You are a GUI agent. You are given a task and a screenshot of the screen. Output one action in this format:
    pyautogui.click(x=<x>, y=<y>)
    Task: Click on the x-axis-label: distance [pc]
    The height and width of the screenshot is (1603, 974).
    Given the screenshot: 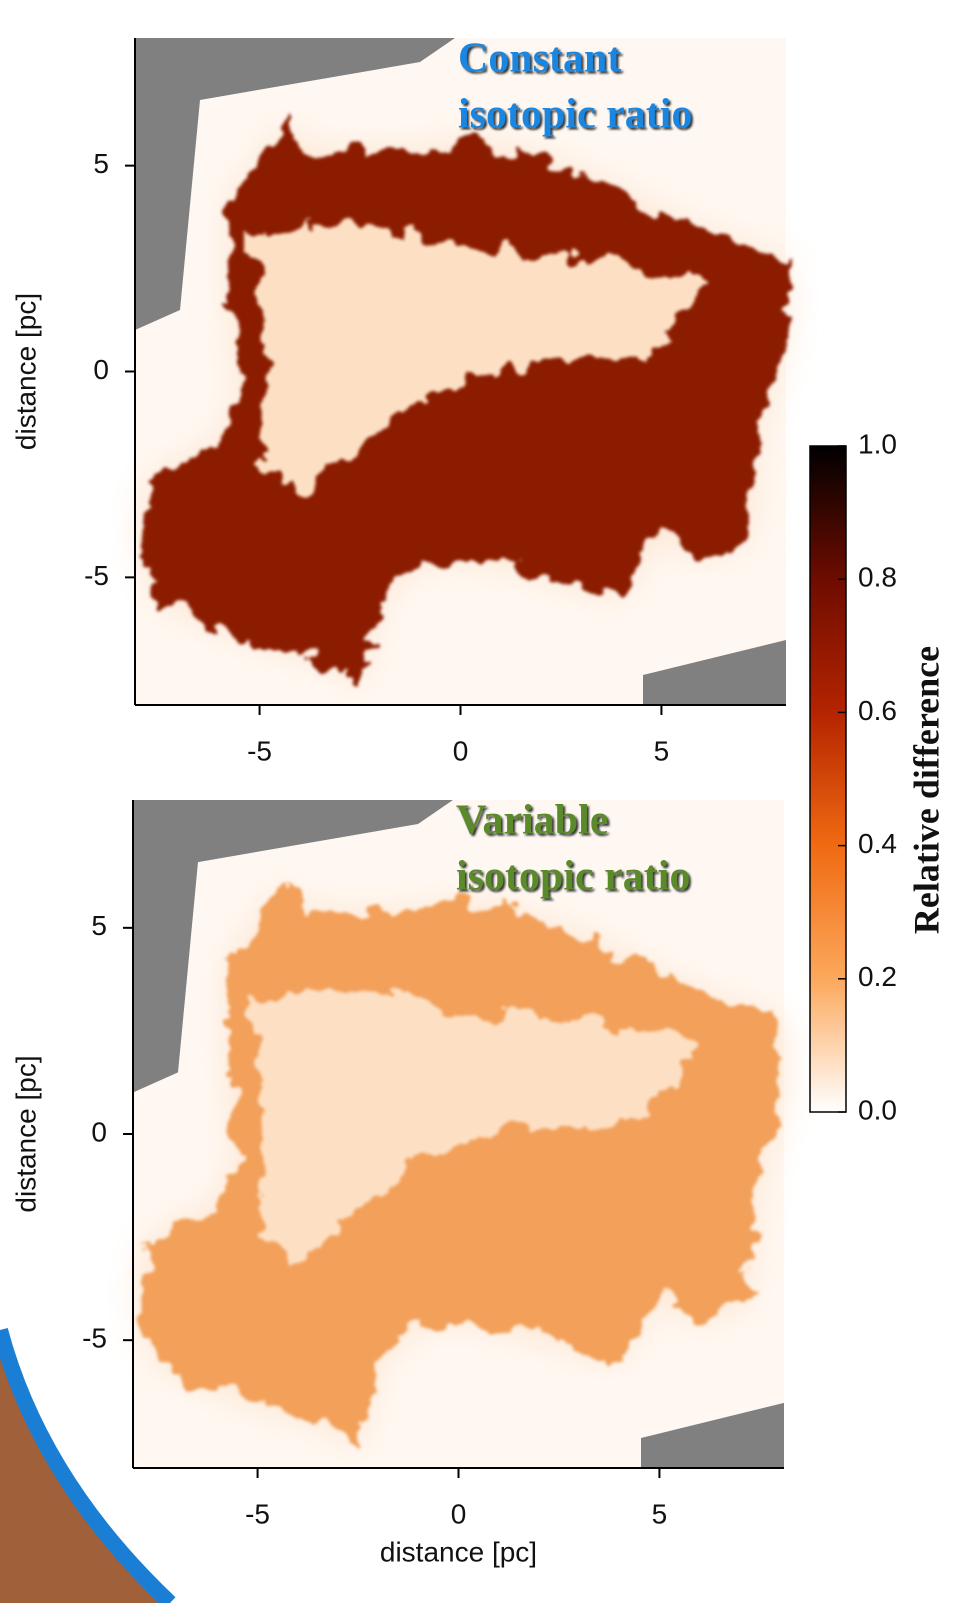 What is the action you would take?
    pyautogui.click(x=458, y=1551)
    